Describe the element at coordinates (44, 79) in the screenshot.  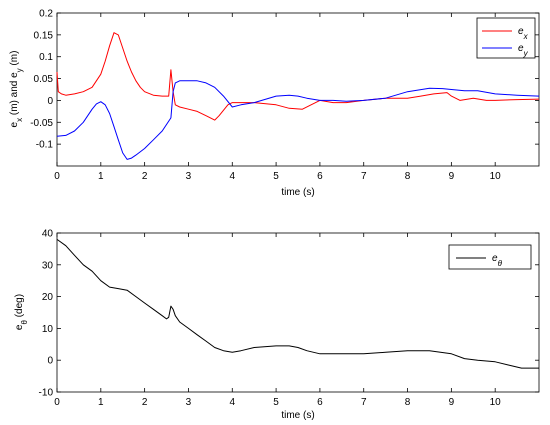
I see `y-tick-label: 0.05` at that location.